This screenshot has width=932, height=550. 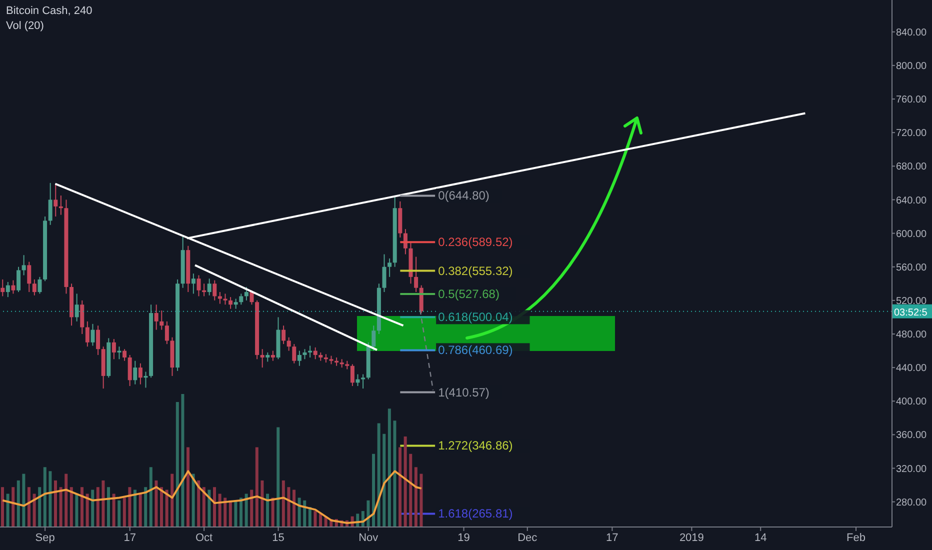 I want to click on y-tick-label: 760.00, so click(x=912, y=100).